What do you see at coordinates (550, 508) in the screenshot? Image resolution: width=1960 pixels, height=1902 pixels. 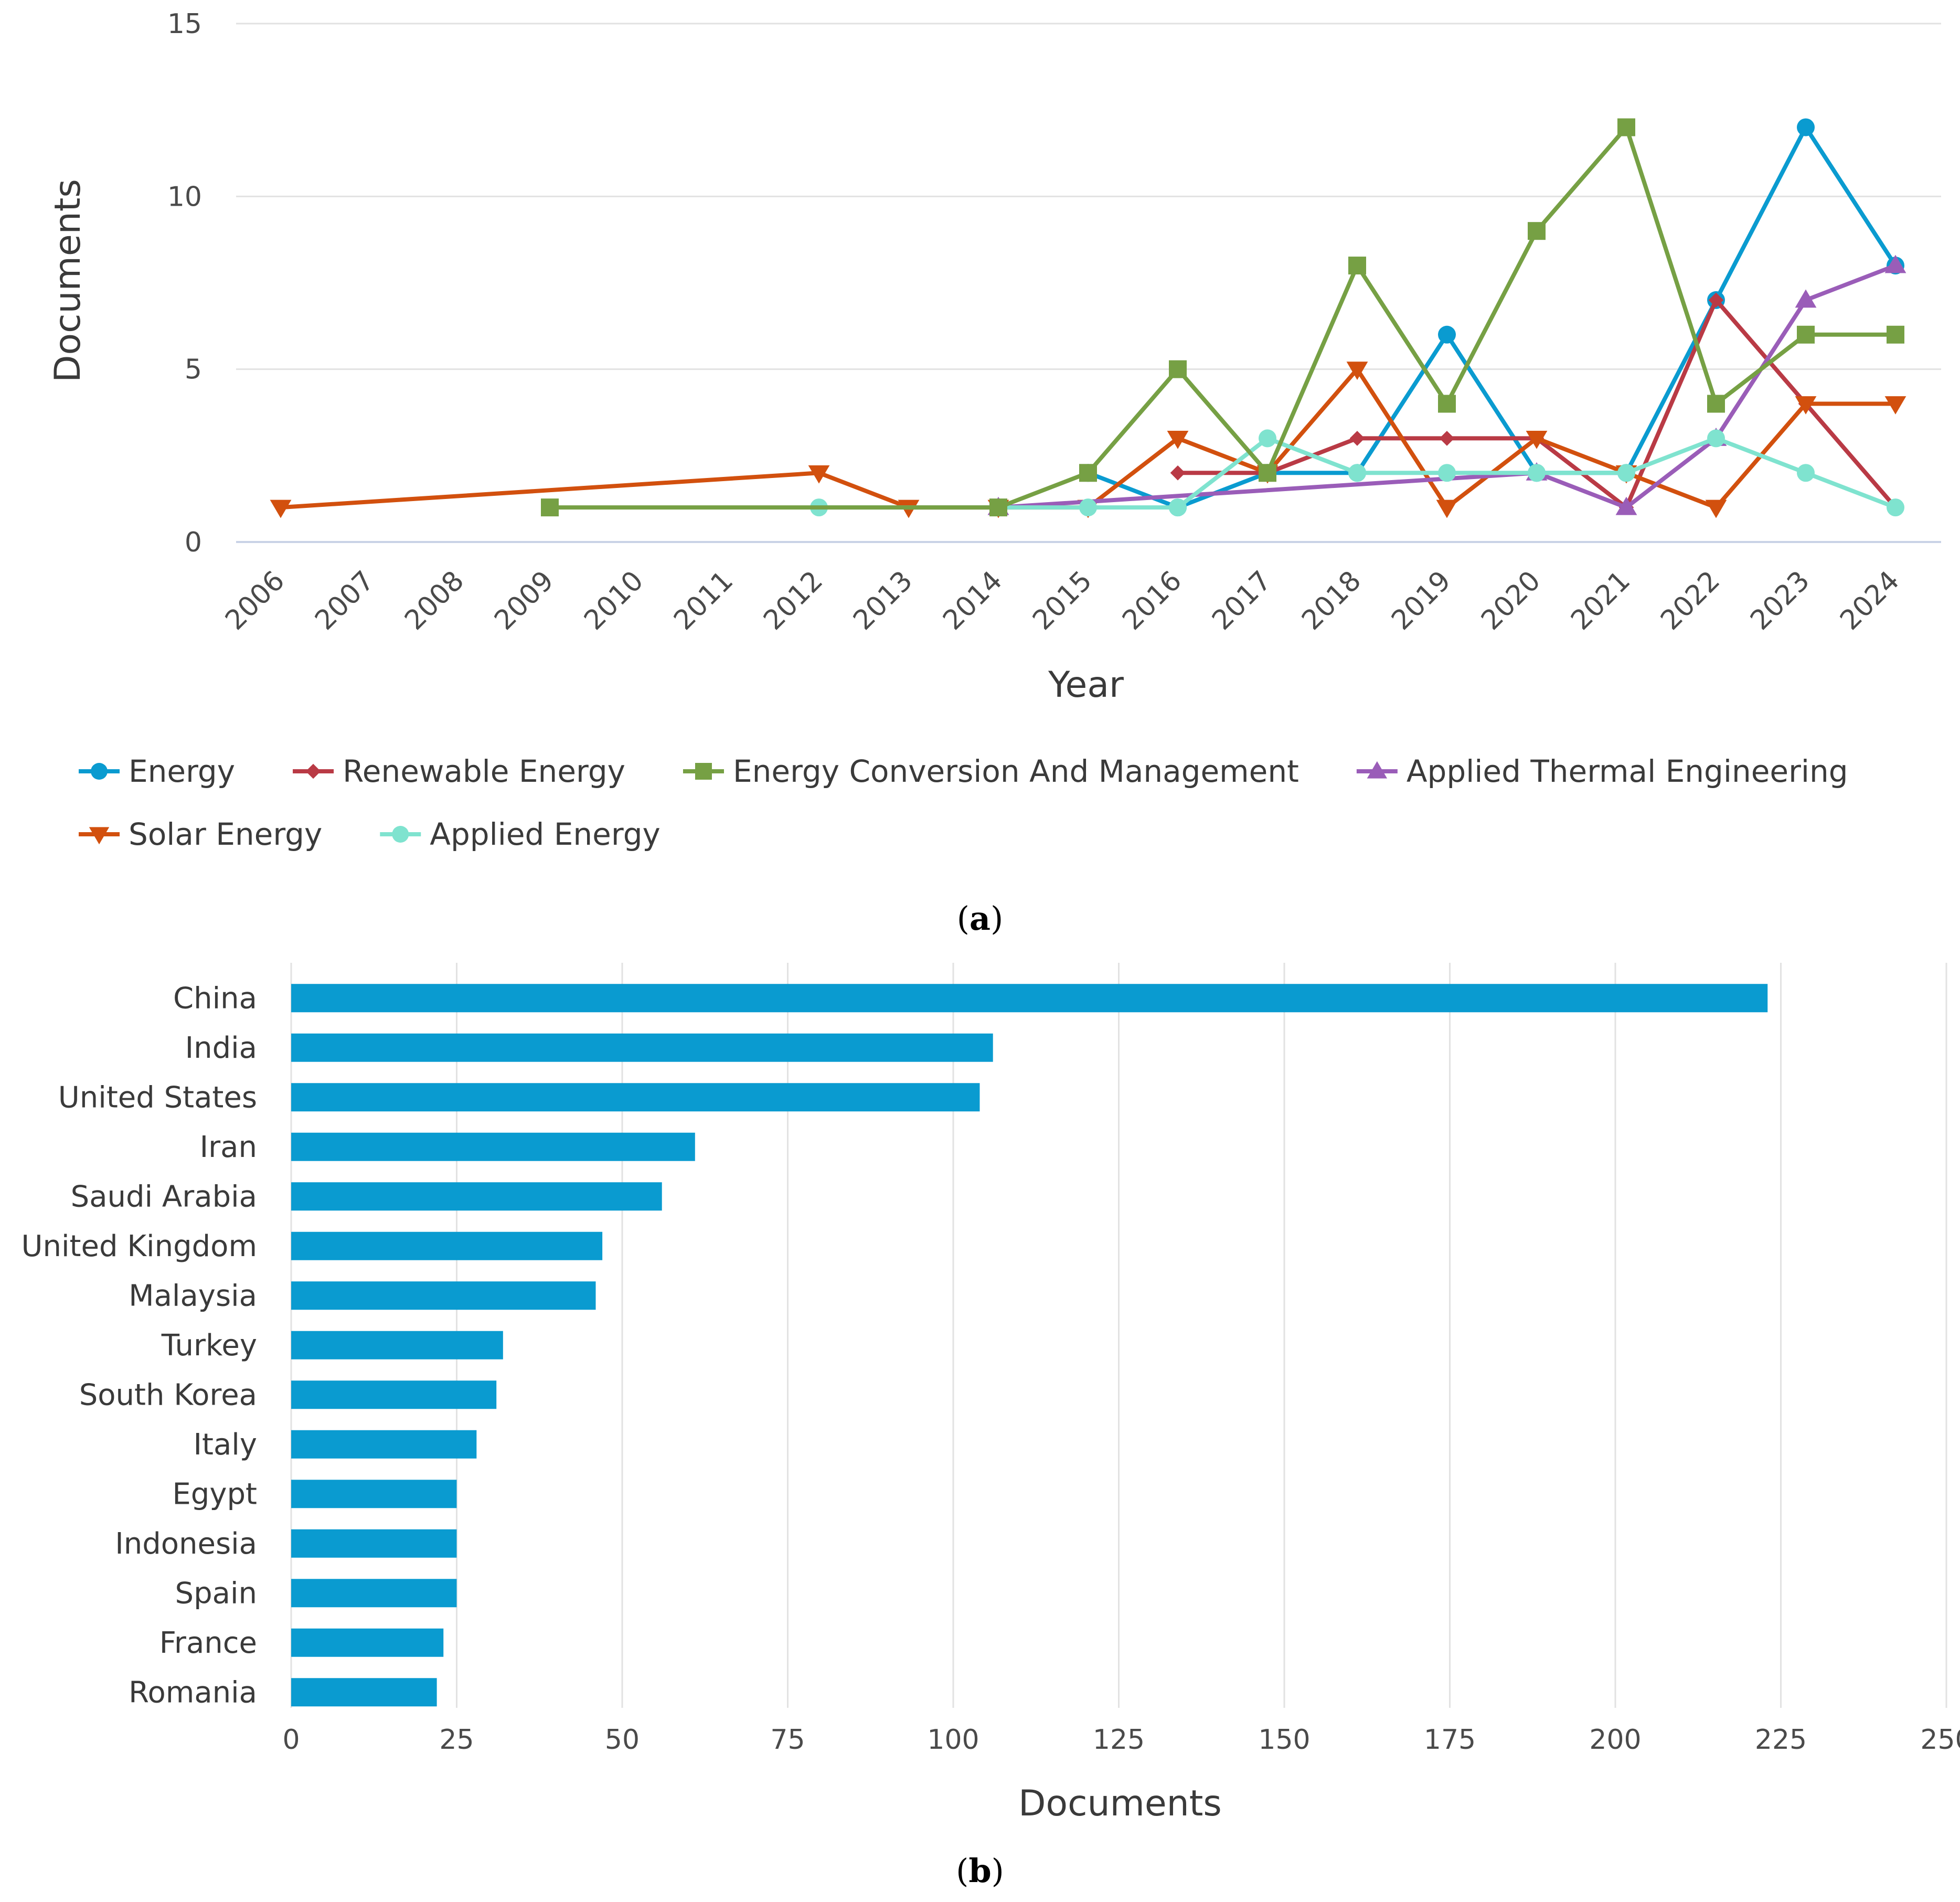 I see `point-energy-conversion-and-management-2009` at bounding box center [550, 508].